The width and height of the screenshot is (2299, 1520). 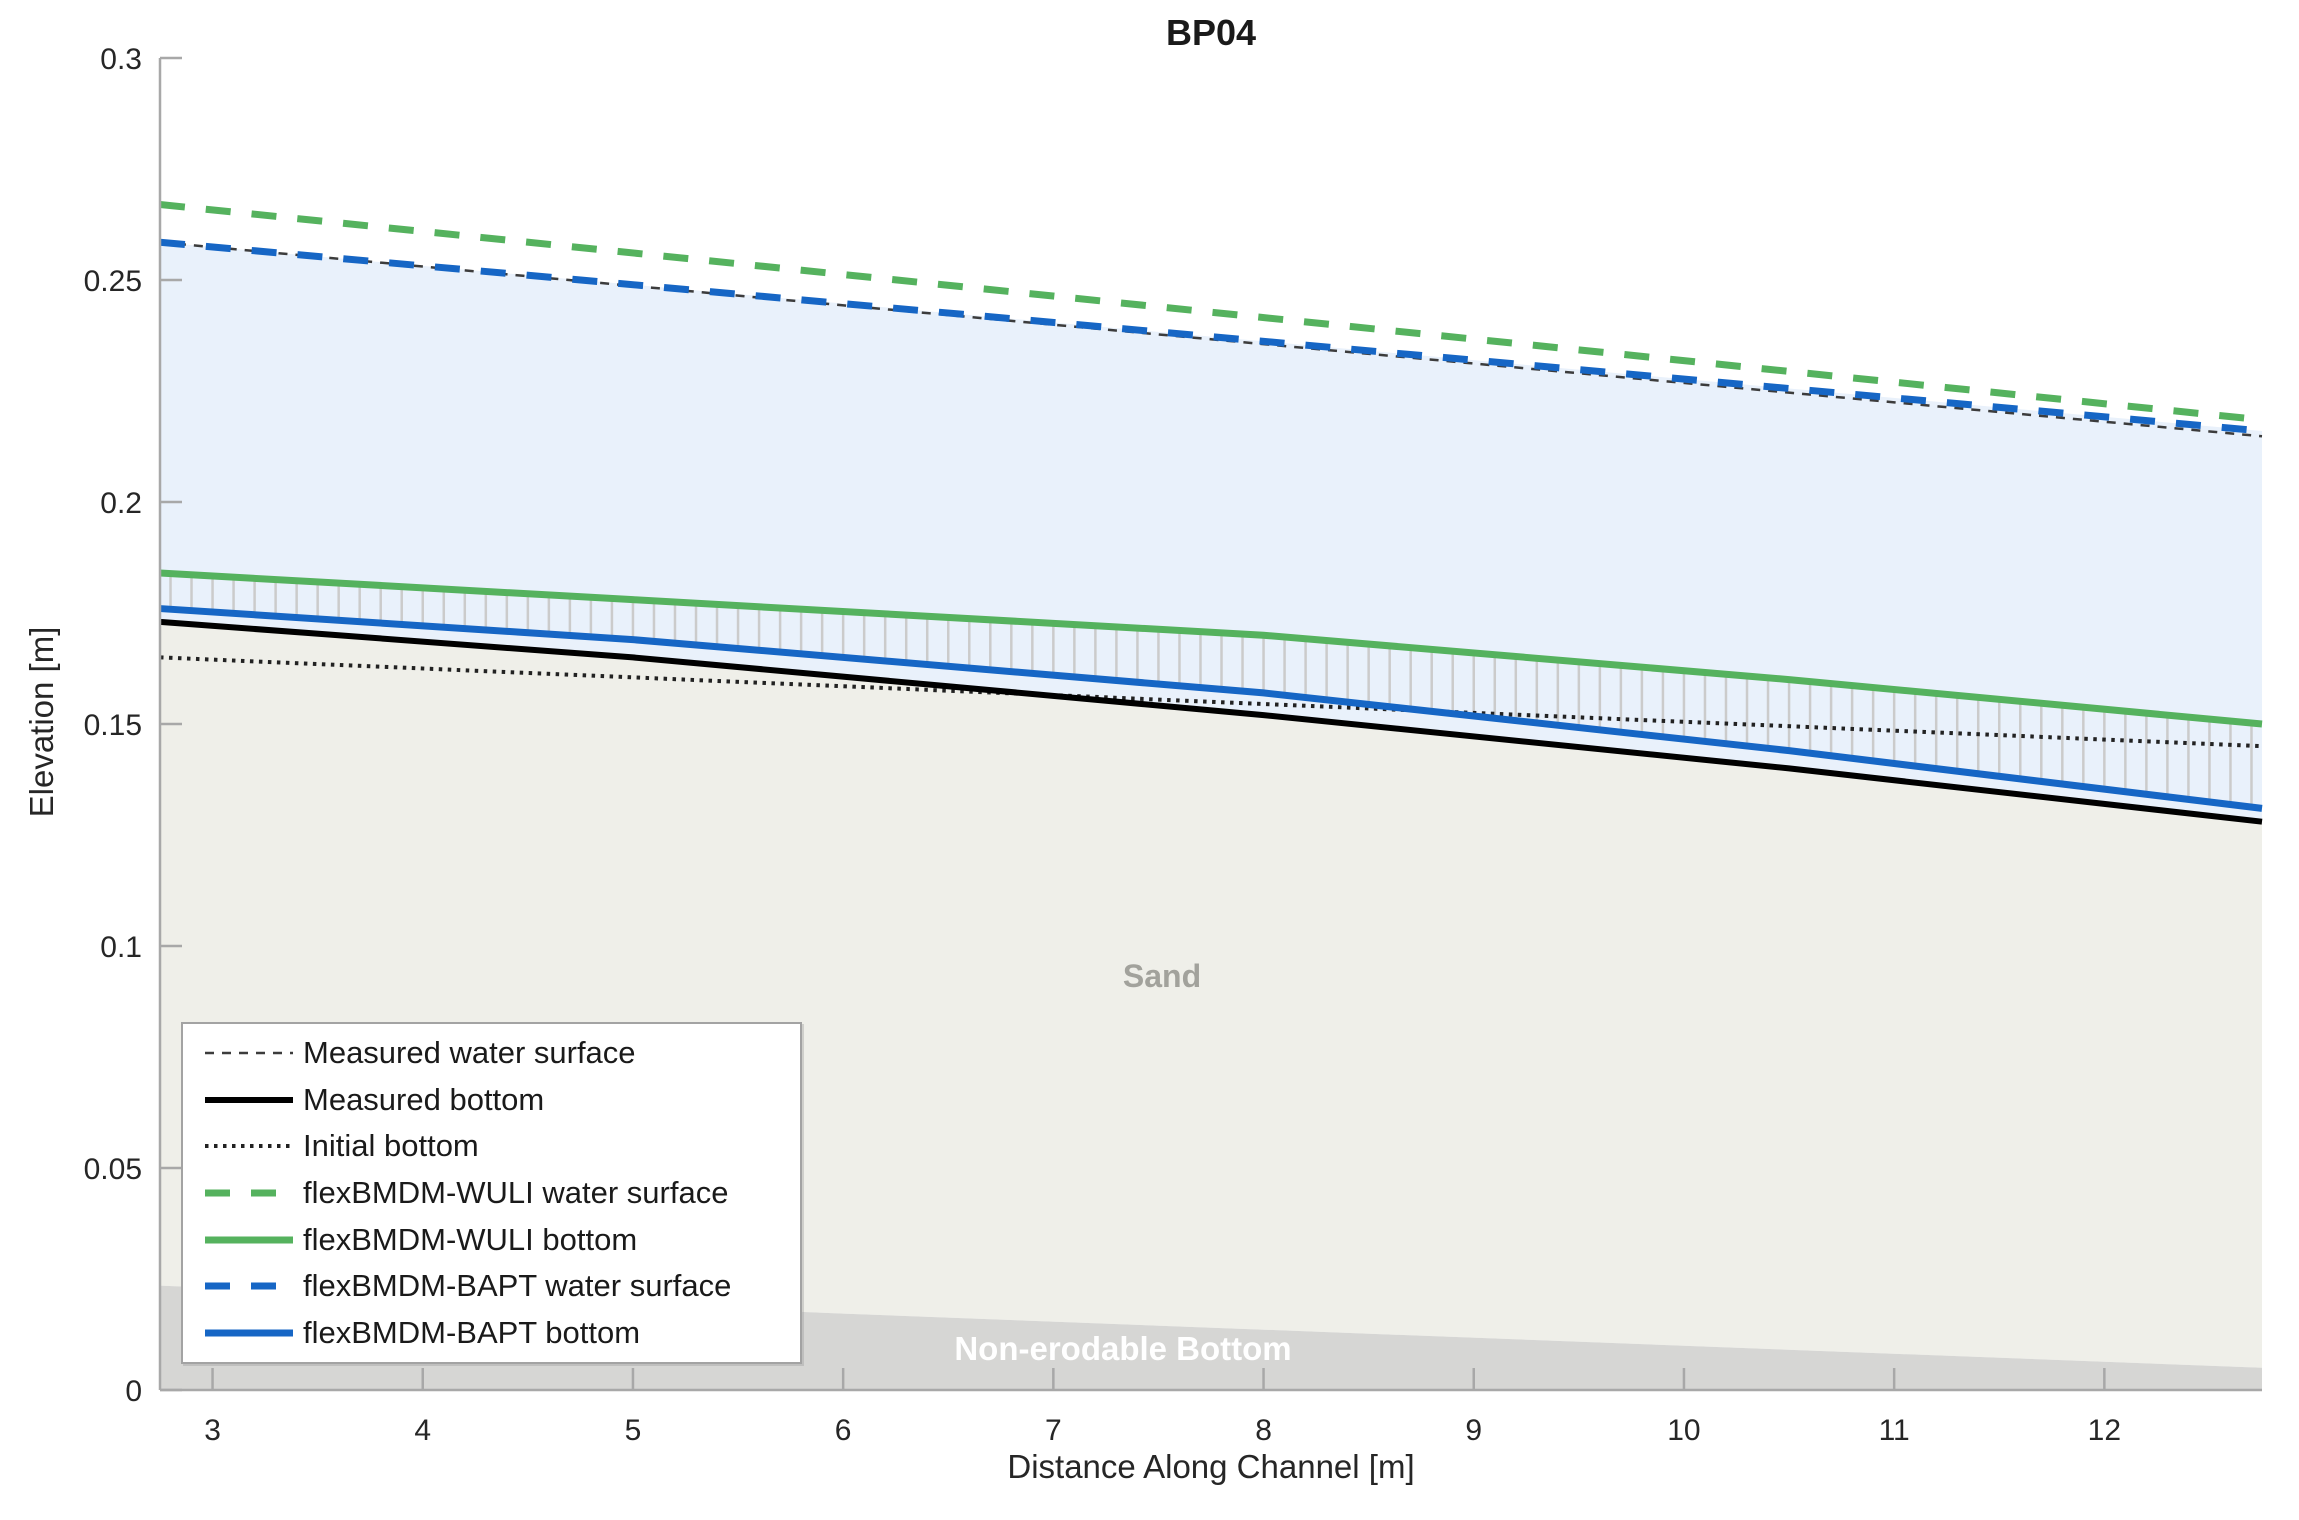 I want to click on y-tick-label: 0.15, so click(x=113, y=725).